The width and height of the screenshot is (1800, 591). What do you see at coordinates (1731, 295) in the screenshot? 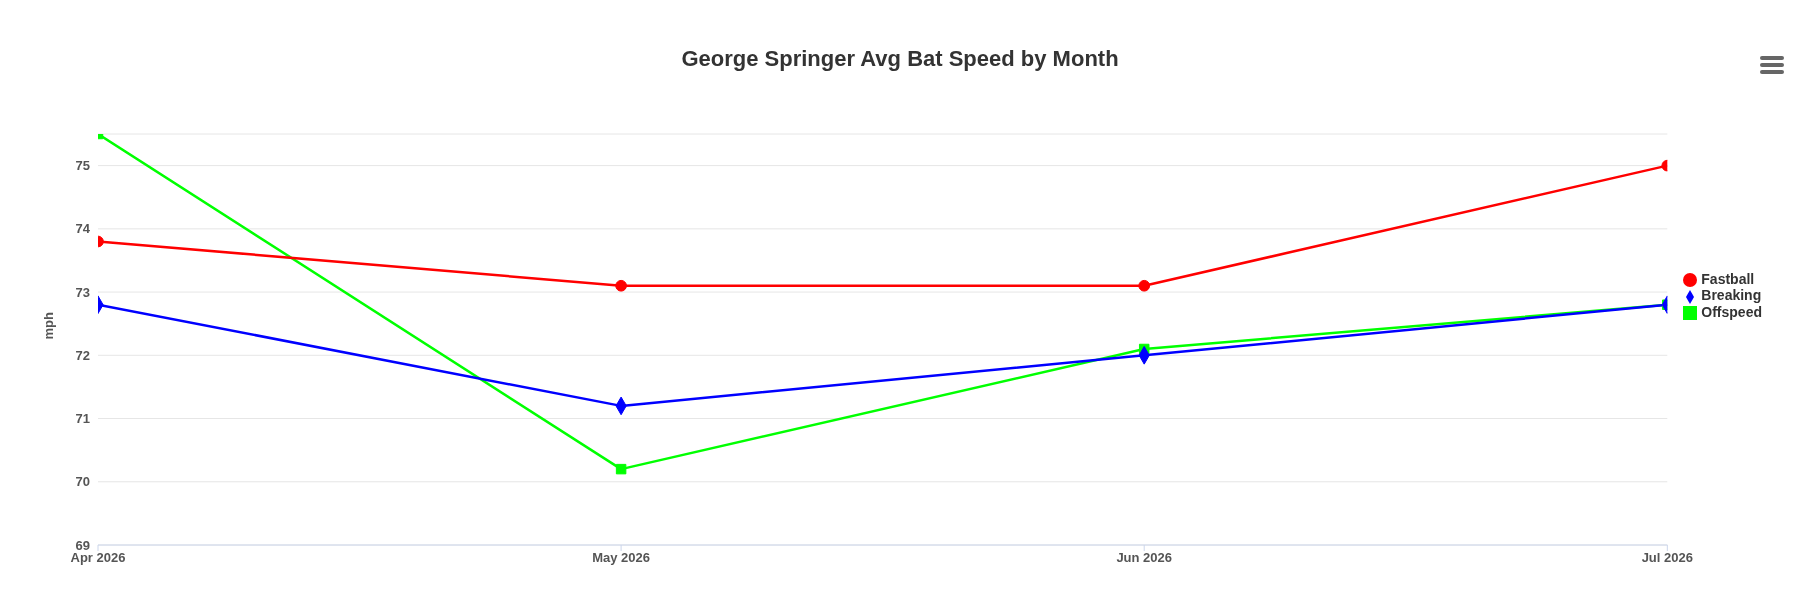
I see `legend-label: Breaking` at bounding box center [1731, 295].